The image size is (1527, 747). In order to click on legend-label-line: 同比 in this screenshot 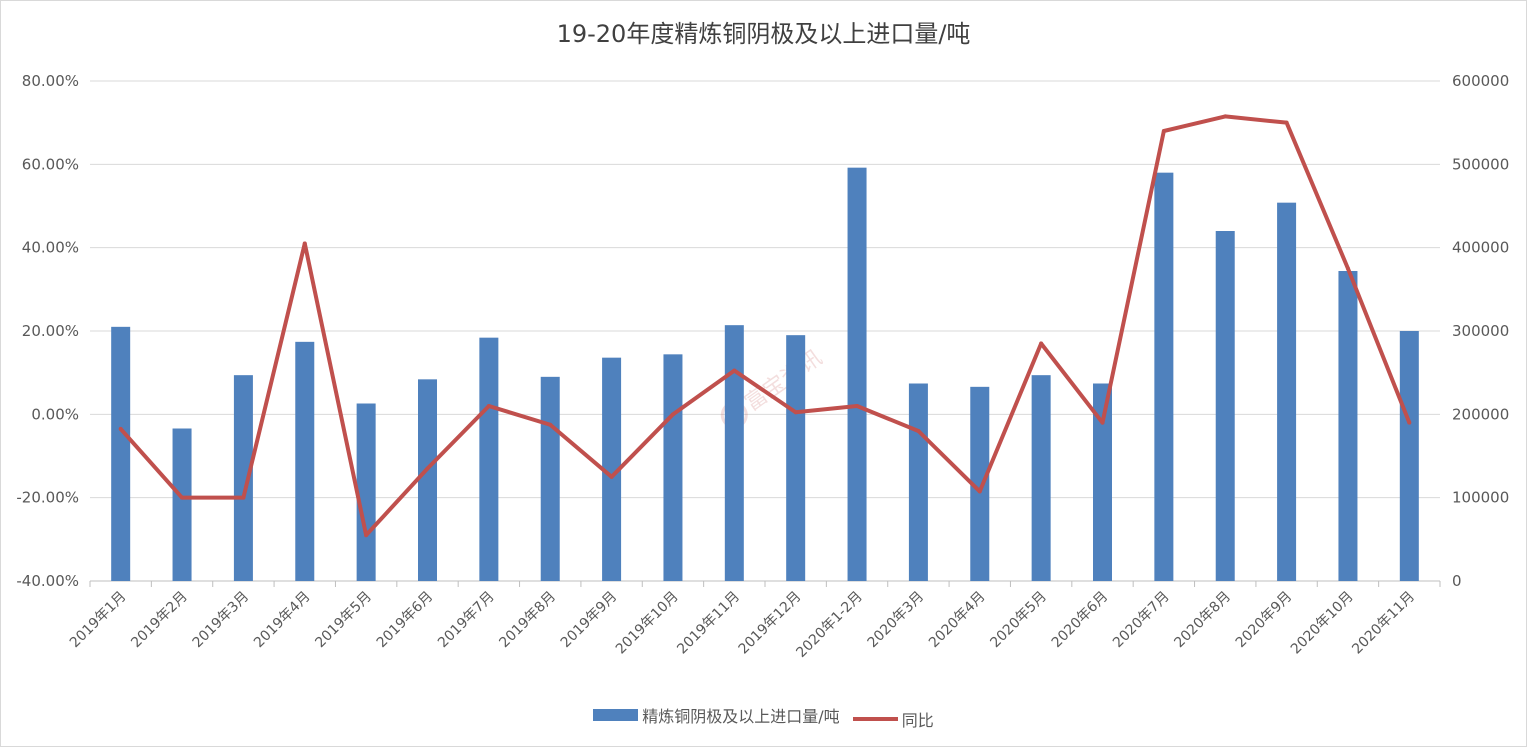, I will do `click(917, 720)`.